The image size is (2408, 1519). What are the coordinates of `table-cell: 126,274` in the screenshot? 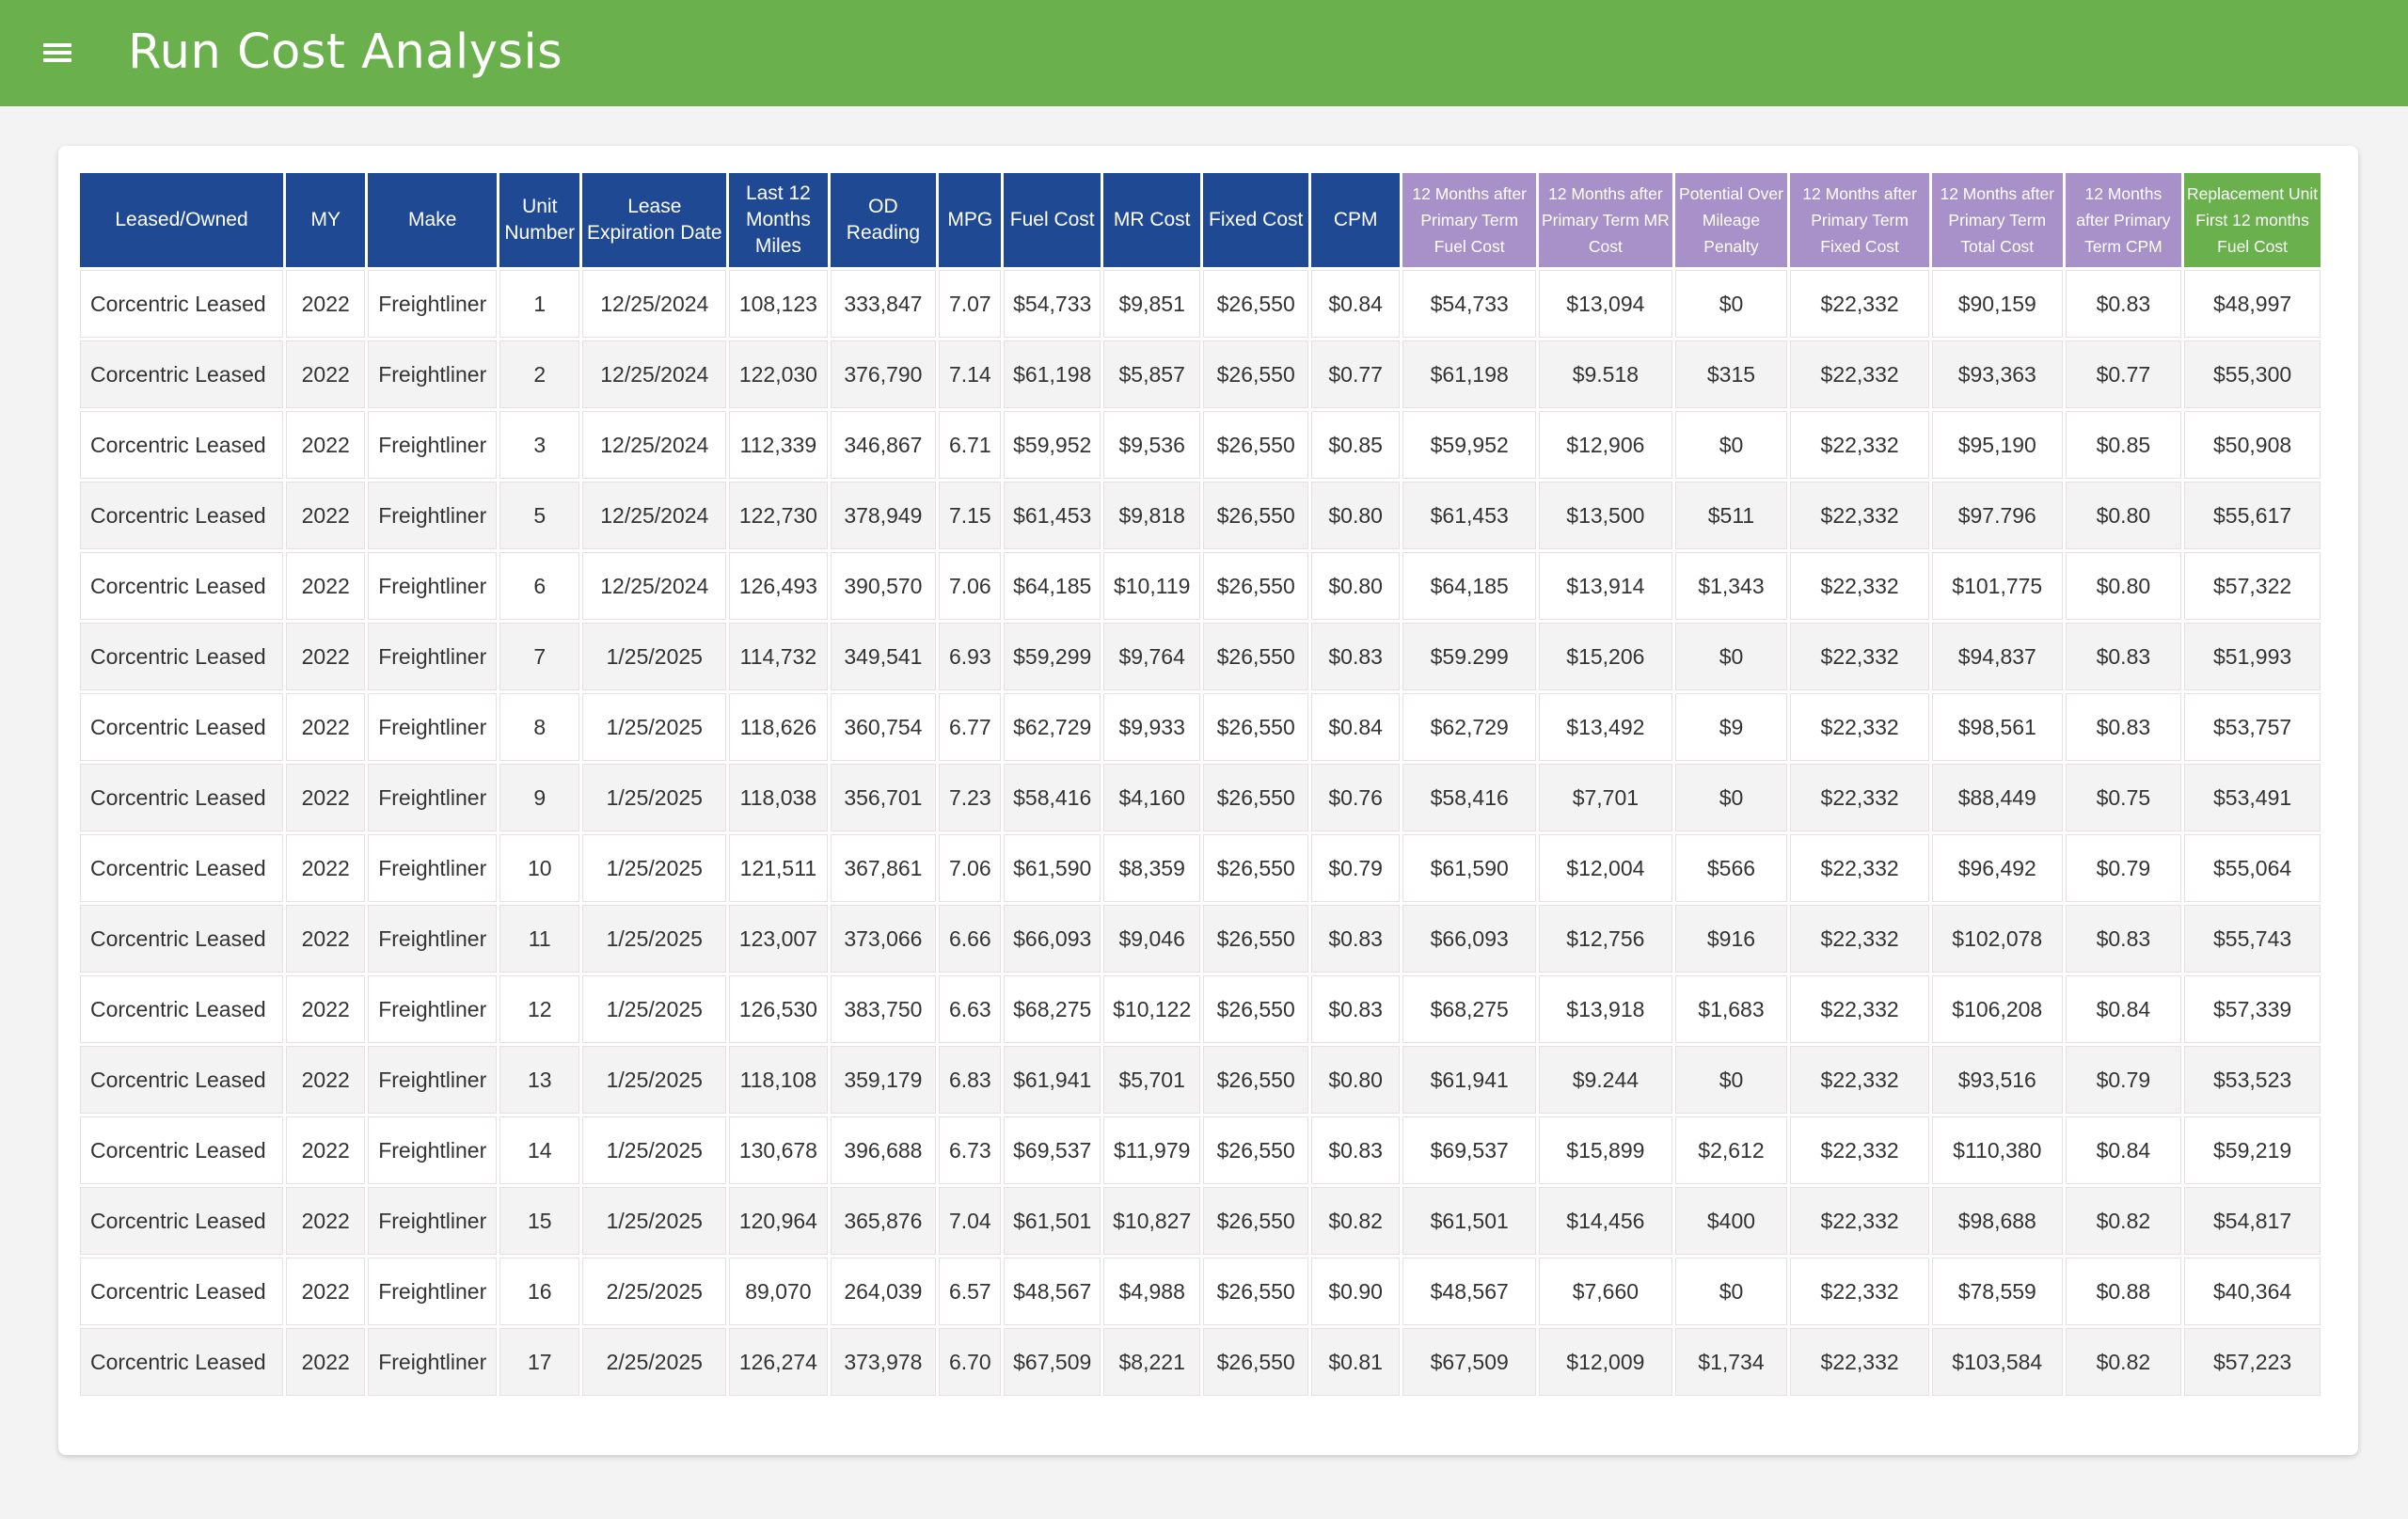 It's located at (779, 1362).